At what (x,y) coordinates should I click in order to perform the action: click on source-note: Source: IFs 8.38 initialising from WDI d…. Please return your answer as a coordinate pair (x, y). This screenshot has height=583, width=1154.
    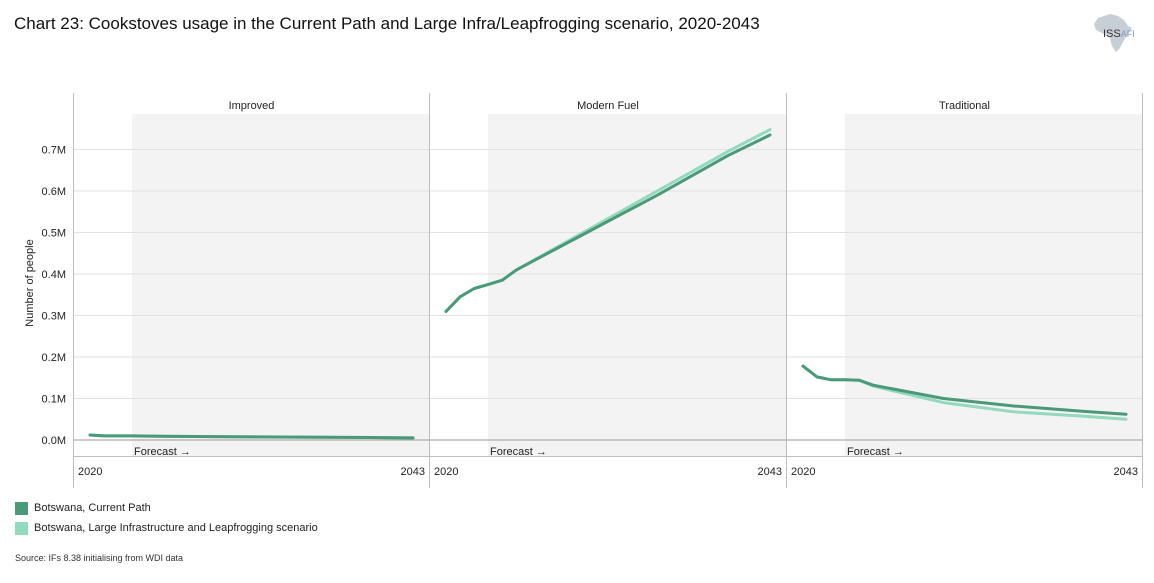
    Looking at the image, I should click on (99, 558).